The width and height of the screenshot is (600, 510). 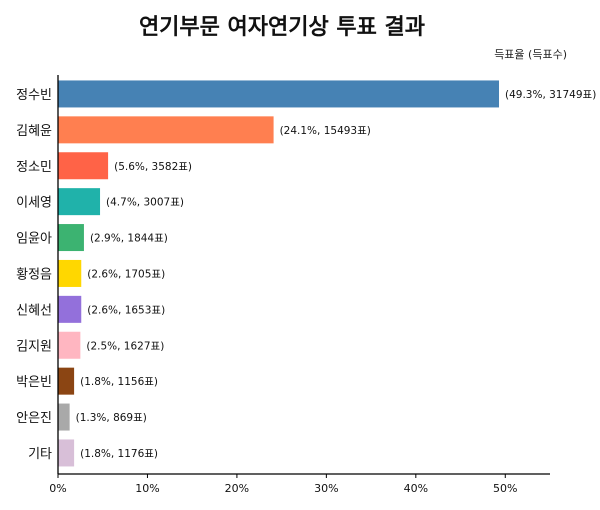 I want to click on x-tick-label: 50%, so click(x=505, y=488).